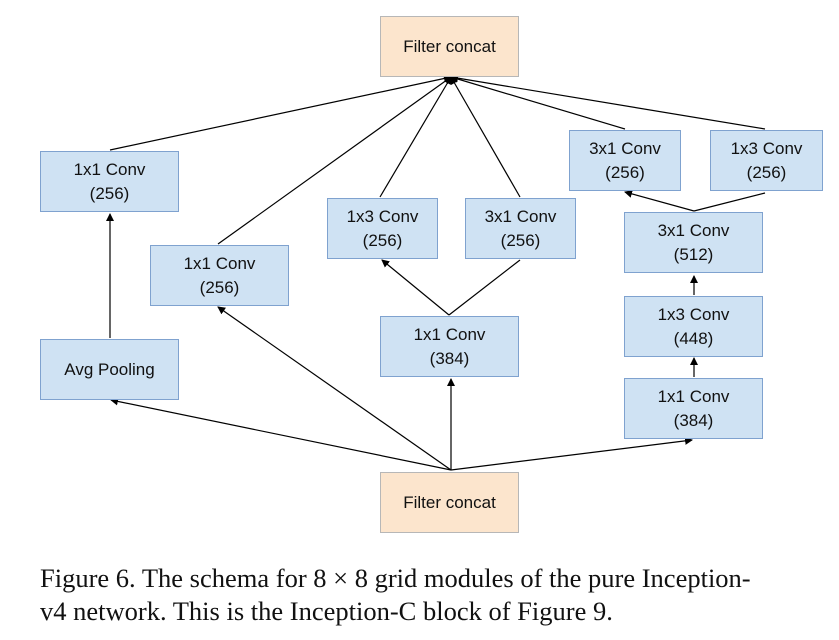 This screenshot has height=640, width=839. Describe the element at coordinates (219, 263) in the screenshot. I see `conv-1x1-direct-branch-type: 1x1 Conv` at that location.